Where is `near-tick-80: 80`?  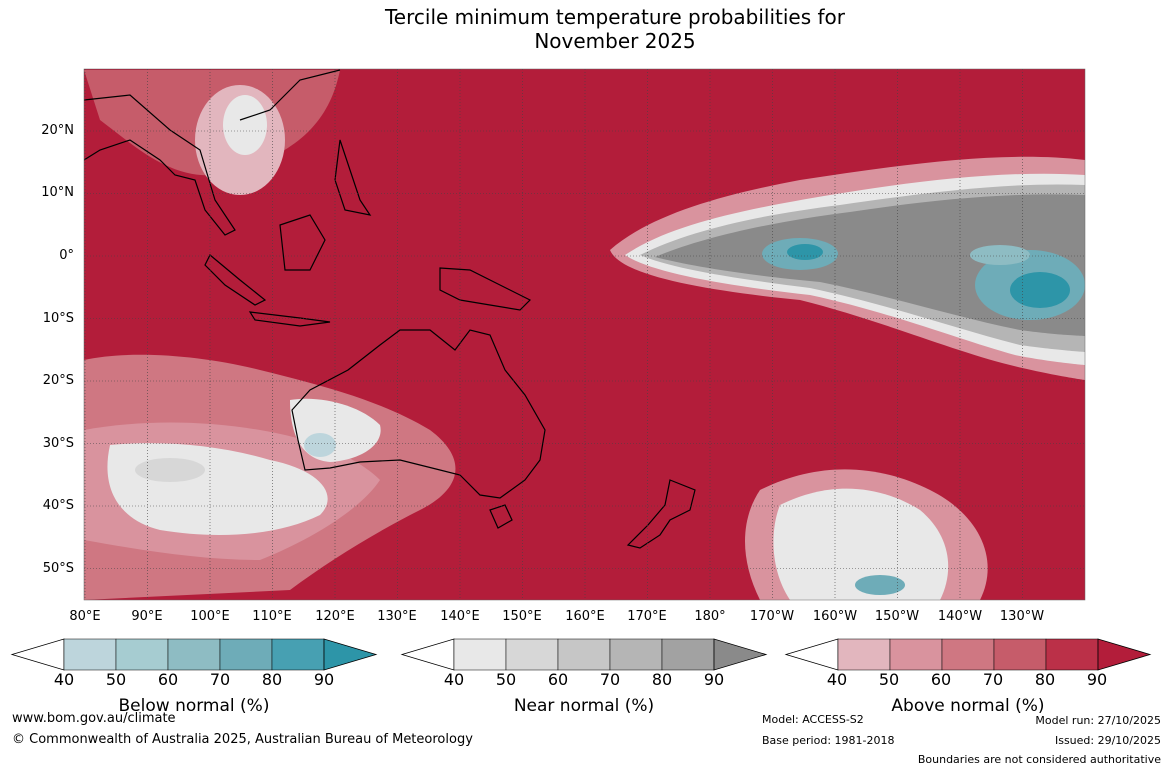
near-tick-80: 80 is located at coordinates (662, 679).